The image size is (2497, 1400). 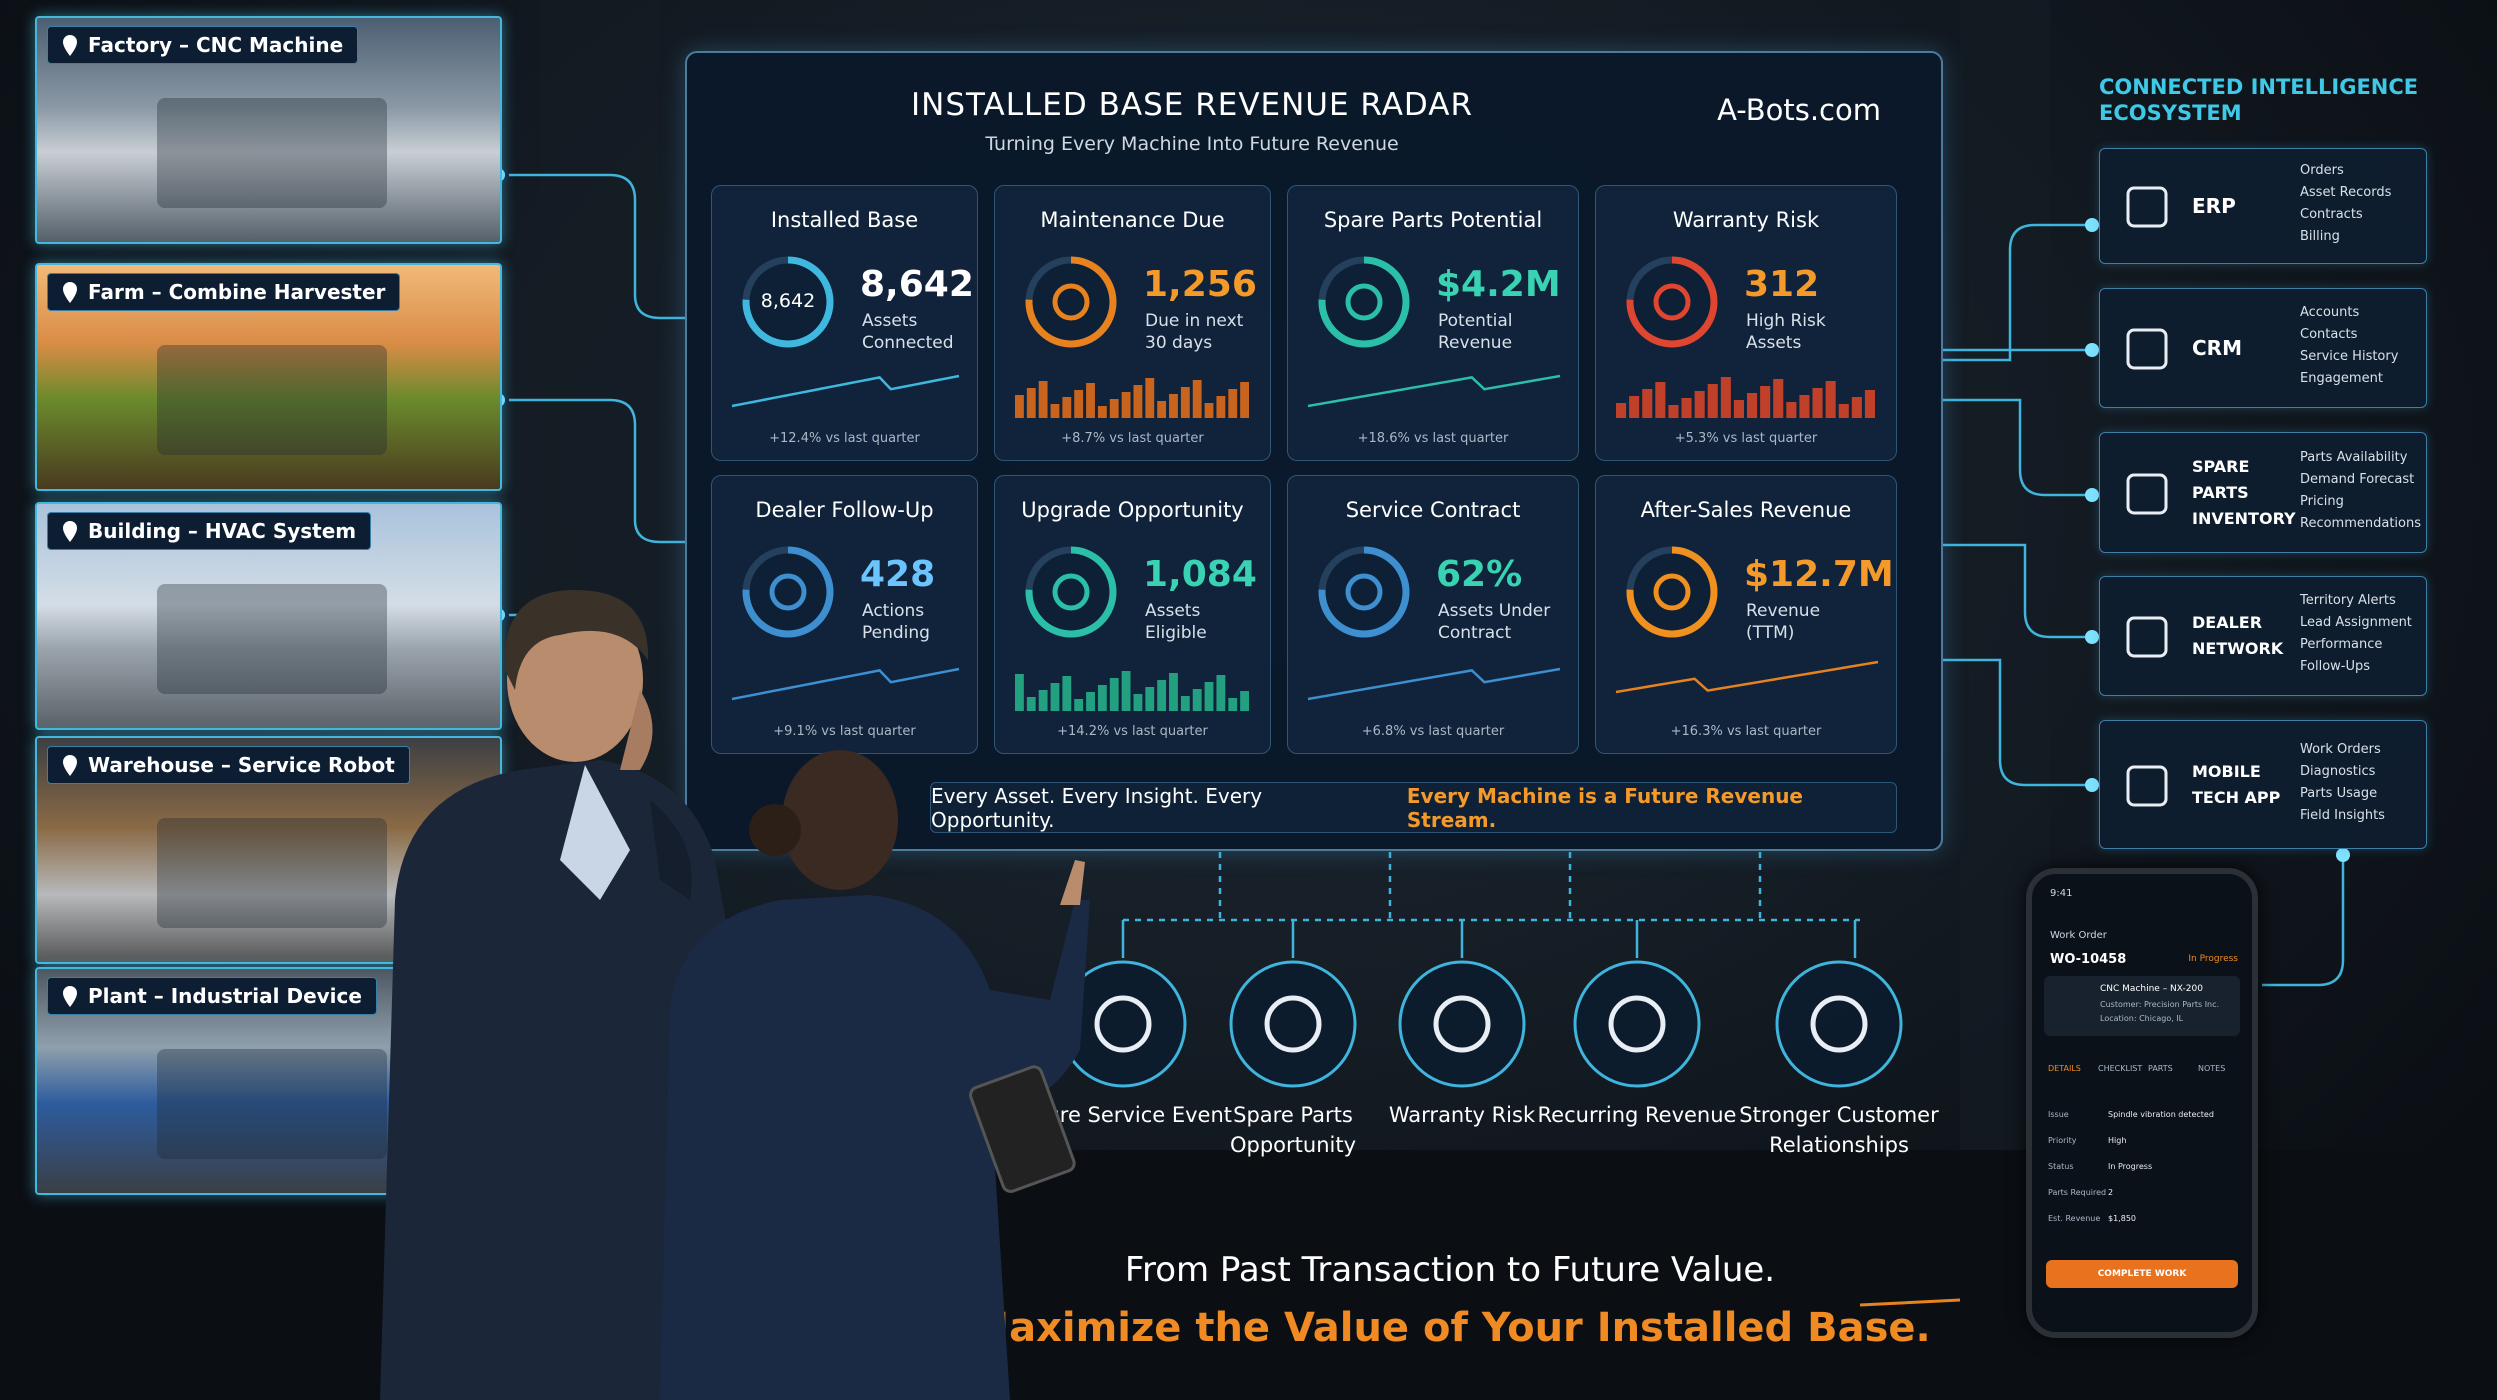 What do you see at coordinates (1132, 510) in the screenshot?
I see `kpi-title: Upgrade Opportunity` at bounding box center [1132, 510].